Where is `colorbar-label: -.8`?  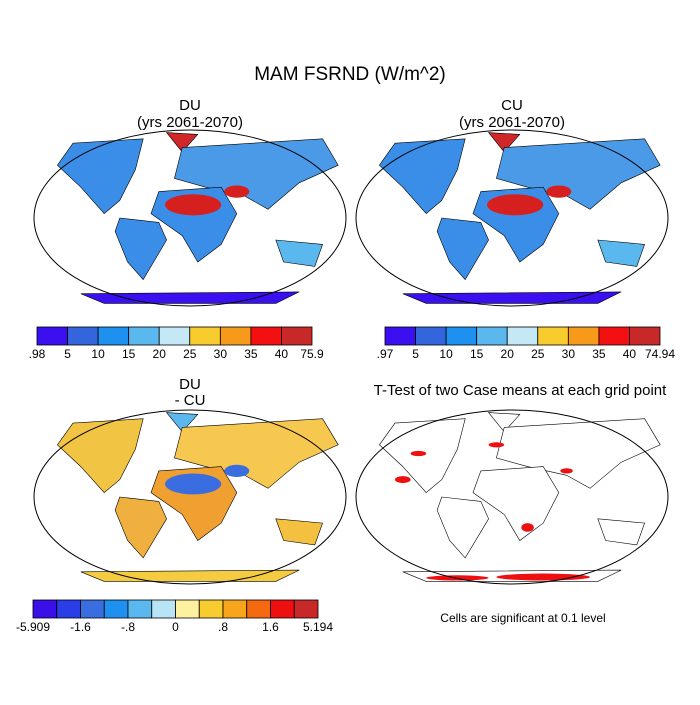 colorbar-label: -.8 is located at coordinates (128, 627).